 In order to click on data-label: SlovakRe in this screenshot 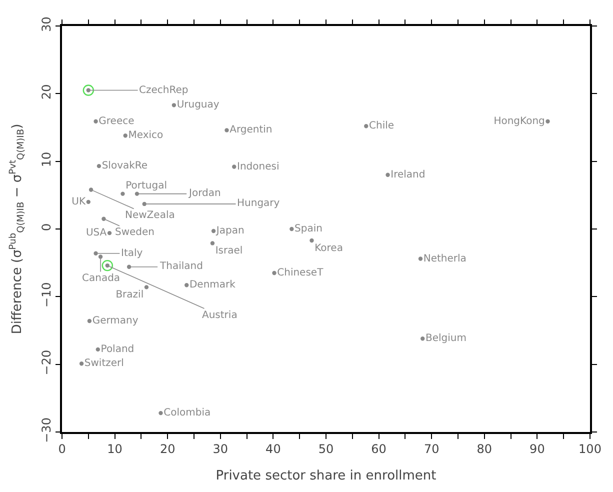, I will do `click(125, 166)`.